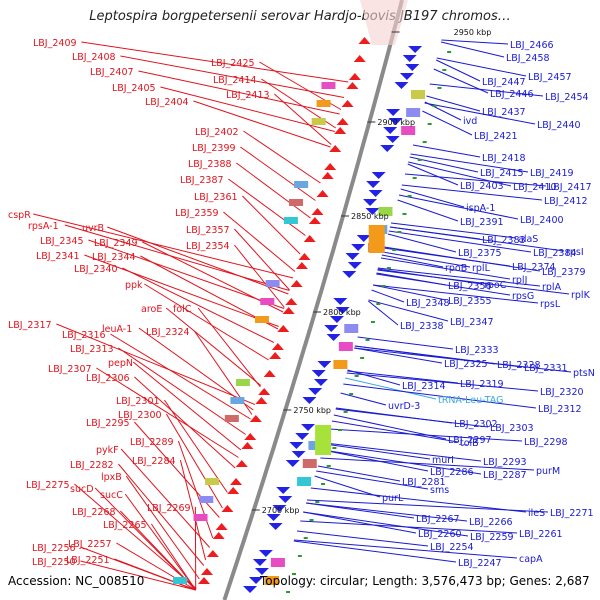 This screenshot has height=600, width=600. What do you see at coordinates (393, 498) in the screenshot?
I see `right-gene-label: purL` at bounding box center [393, 498].